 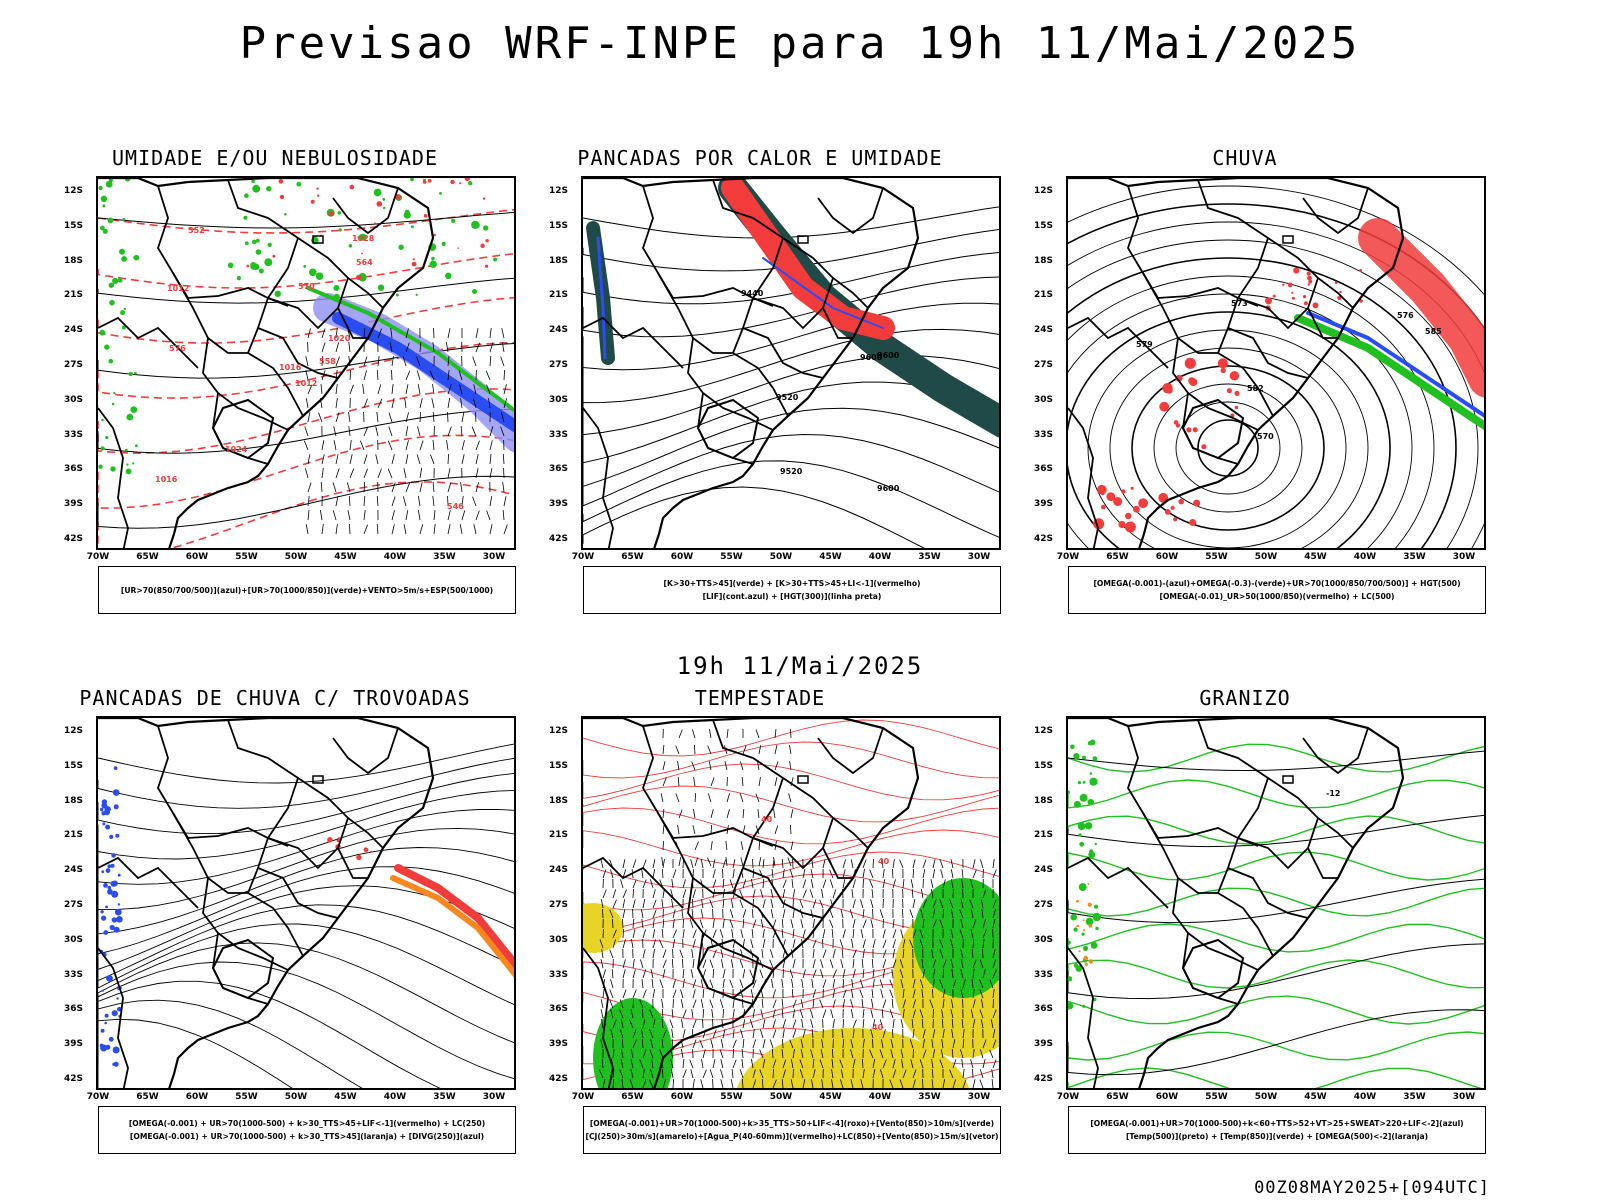 What do you see at coordinates (1433, 331) in the screenshot?
I see `contour-label: 585` at bounding box center [1433, 331].